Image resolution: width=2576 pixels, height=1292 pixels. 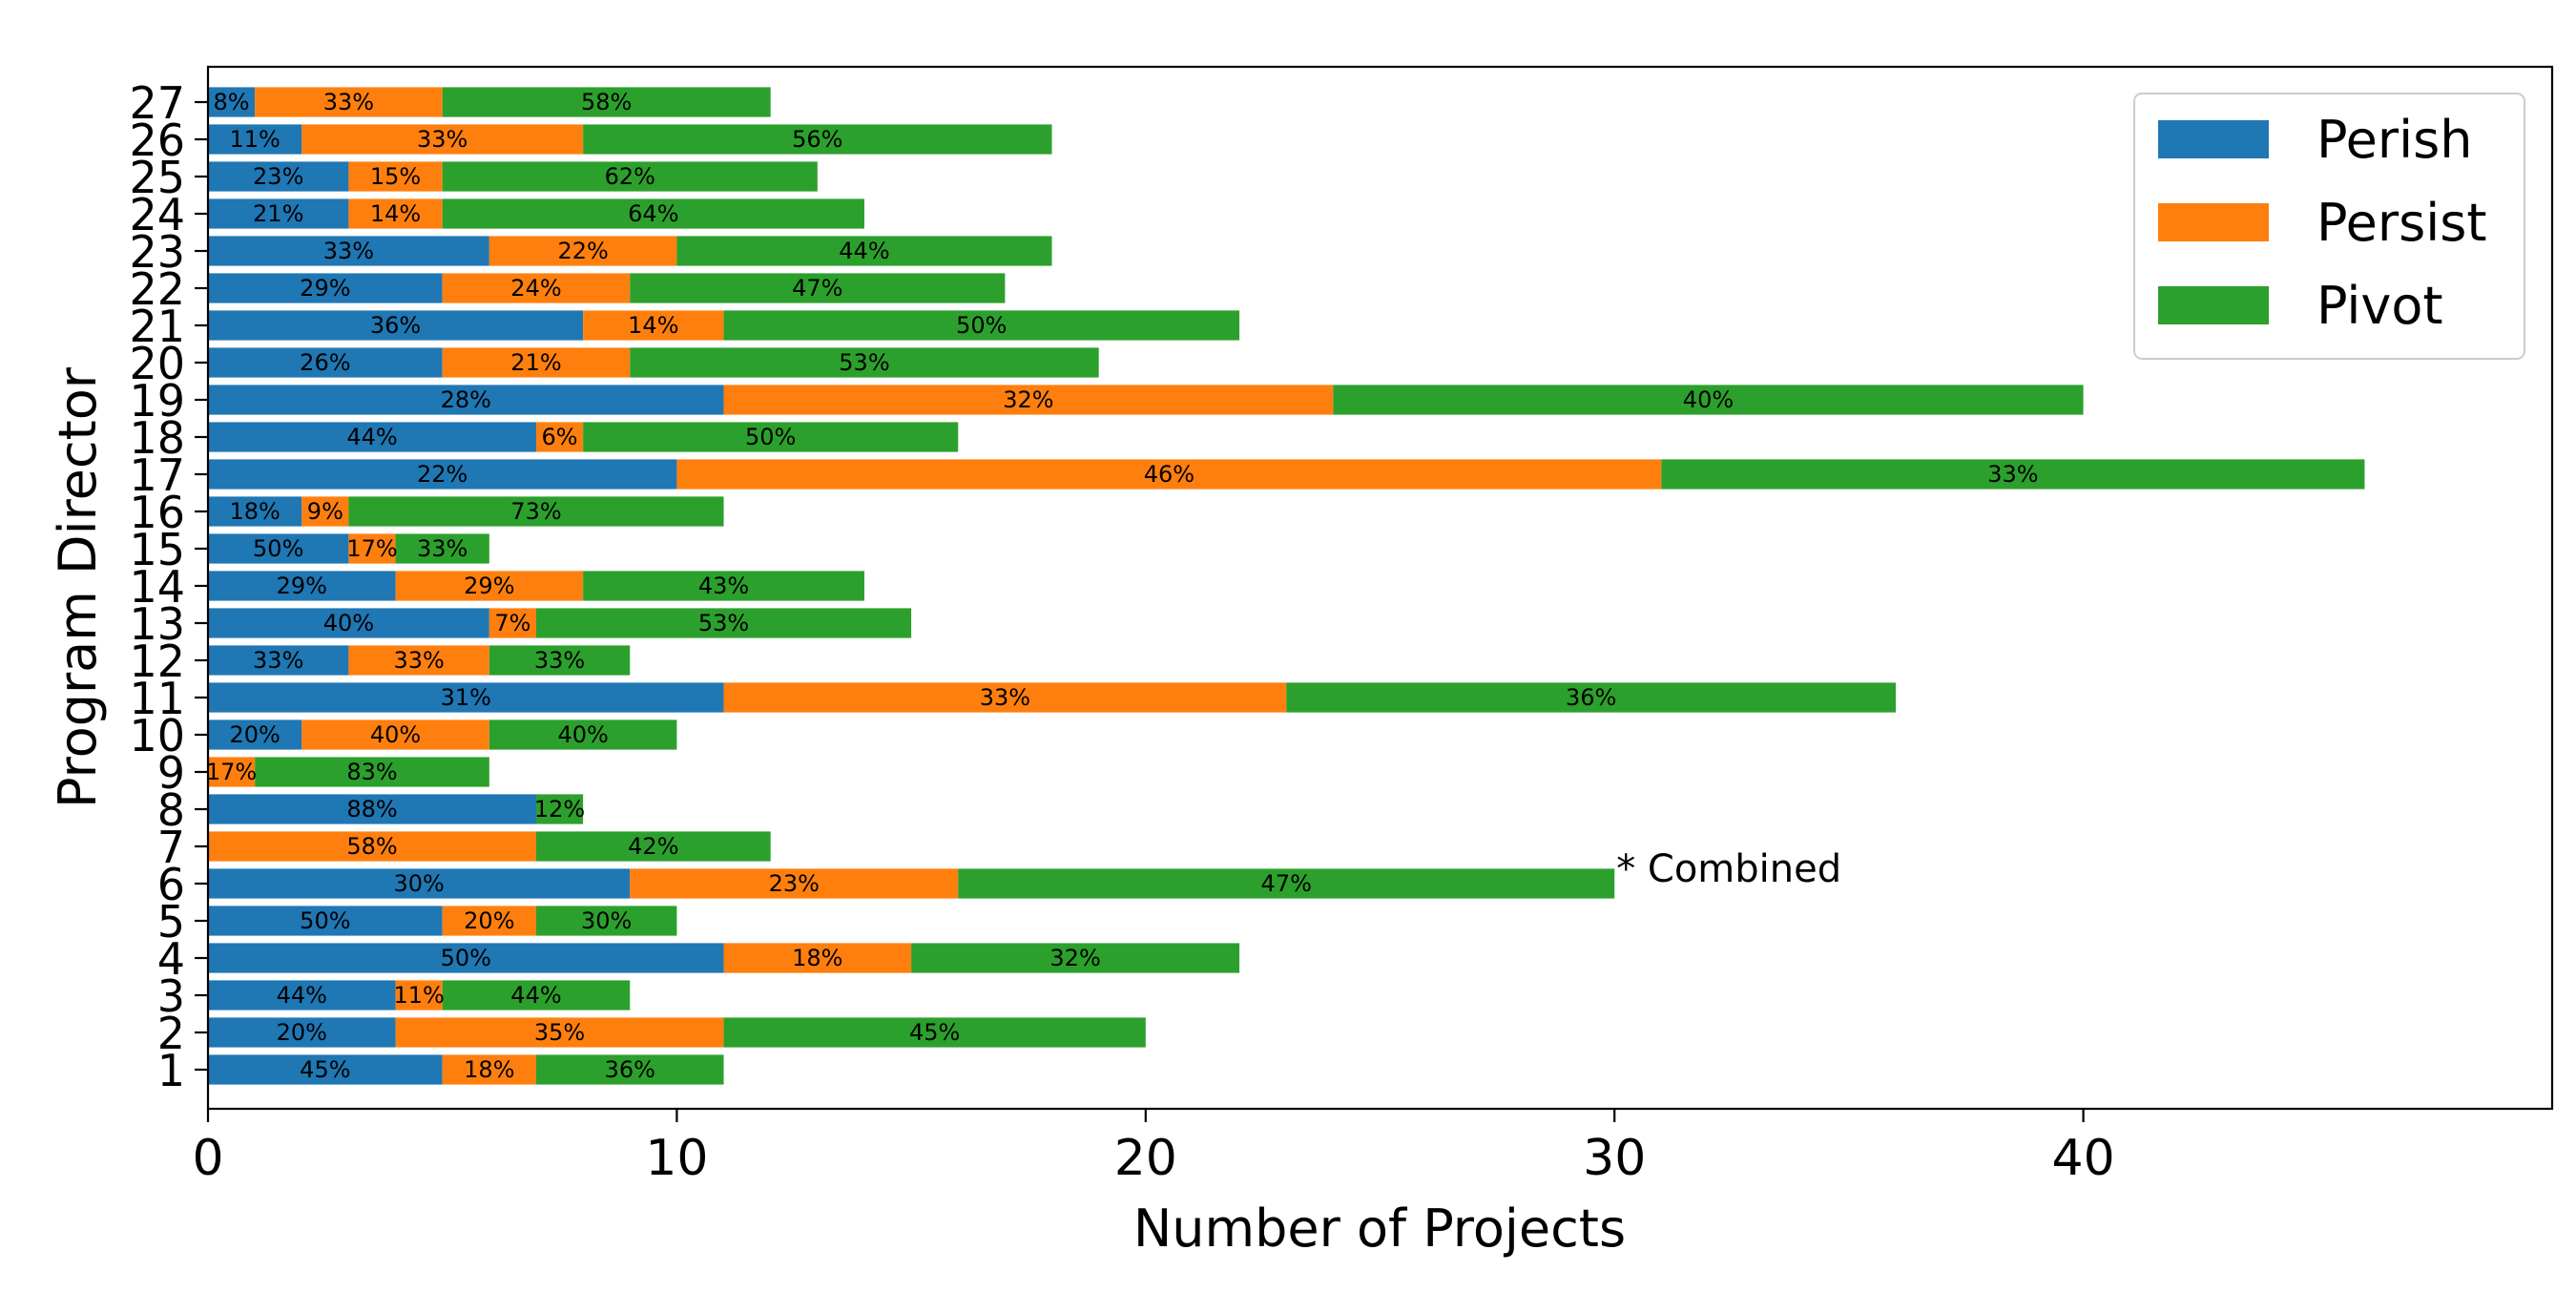 What do you see at coordinates (157, 587) in the screenshot?
I see `y-tick-label-14: 14` at bounding box center [157, 587].